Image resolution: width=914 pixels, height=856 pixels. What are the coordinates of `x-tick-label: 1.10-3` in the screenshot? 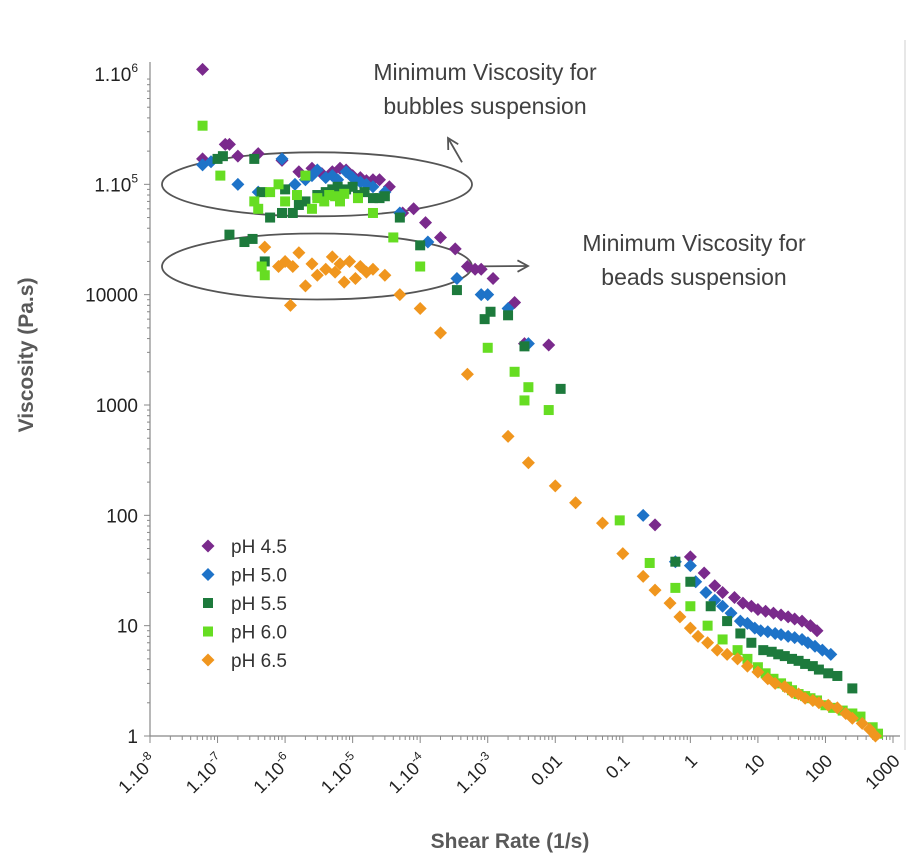 It's located at (474, 772).